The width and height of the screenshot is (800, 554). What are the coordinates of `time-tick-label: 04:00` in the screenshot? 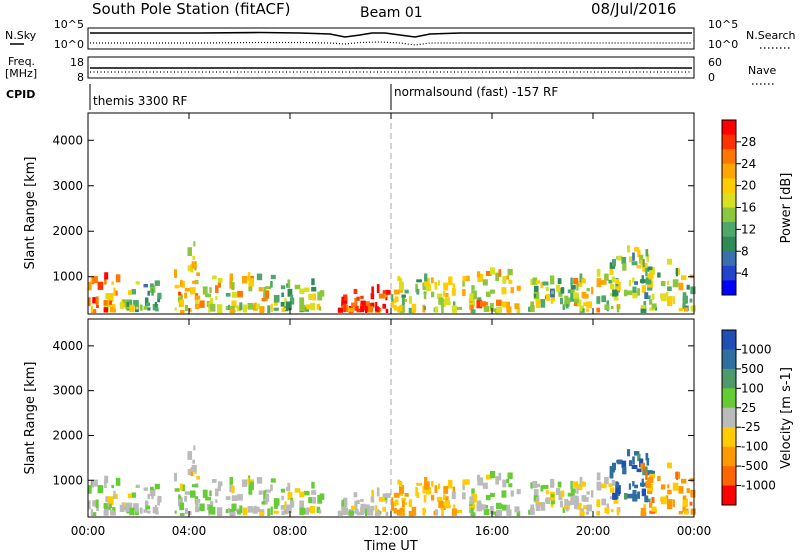 It's located at (189, 531).